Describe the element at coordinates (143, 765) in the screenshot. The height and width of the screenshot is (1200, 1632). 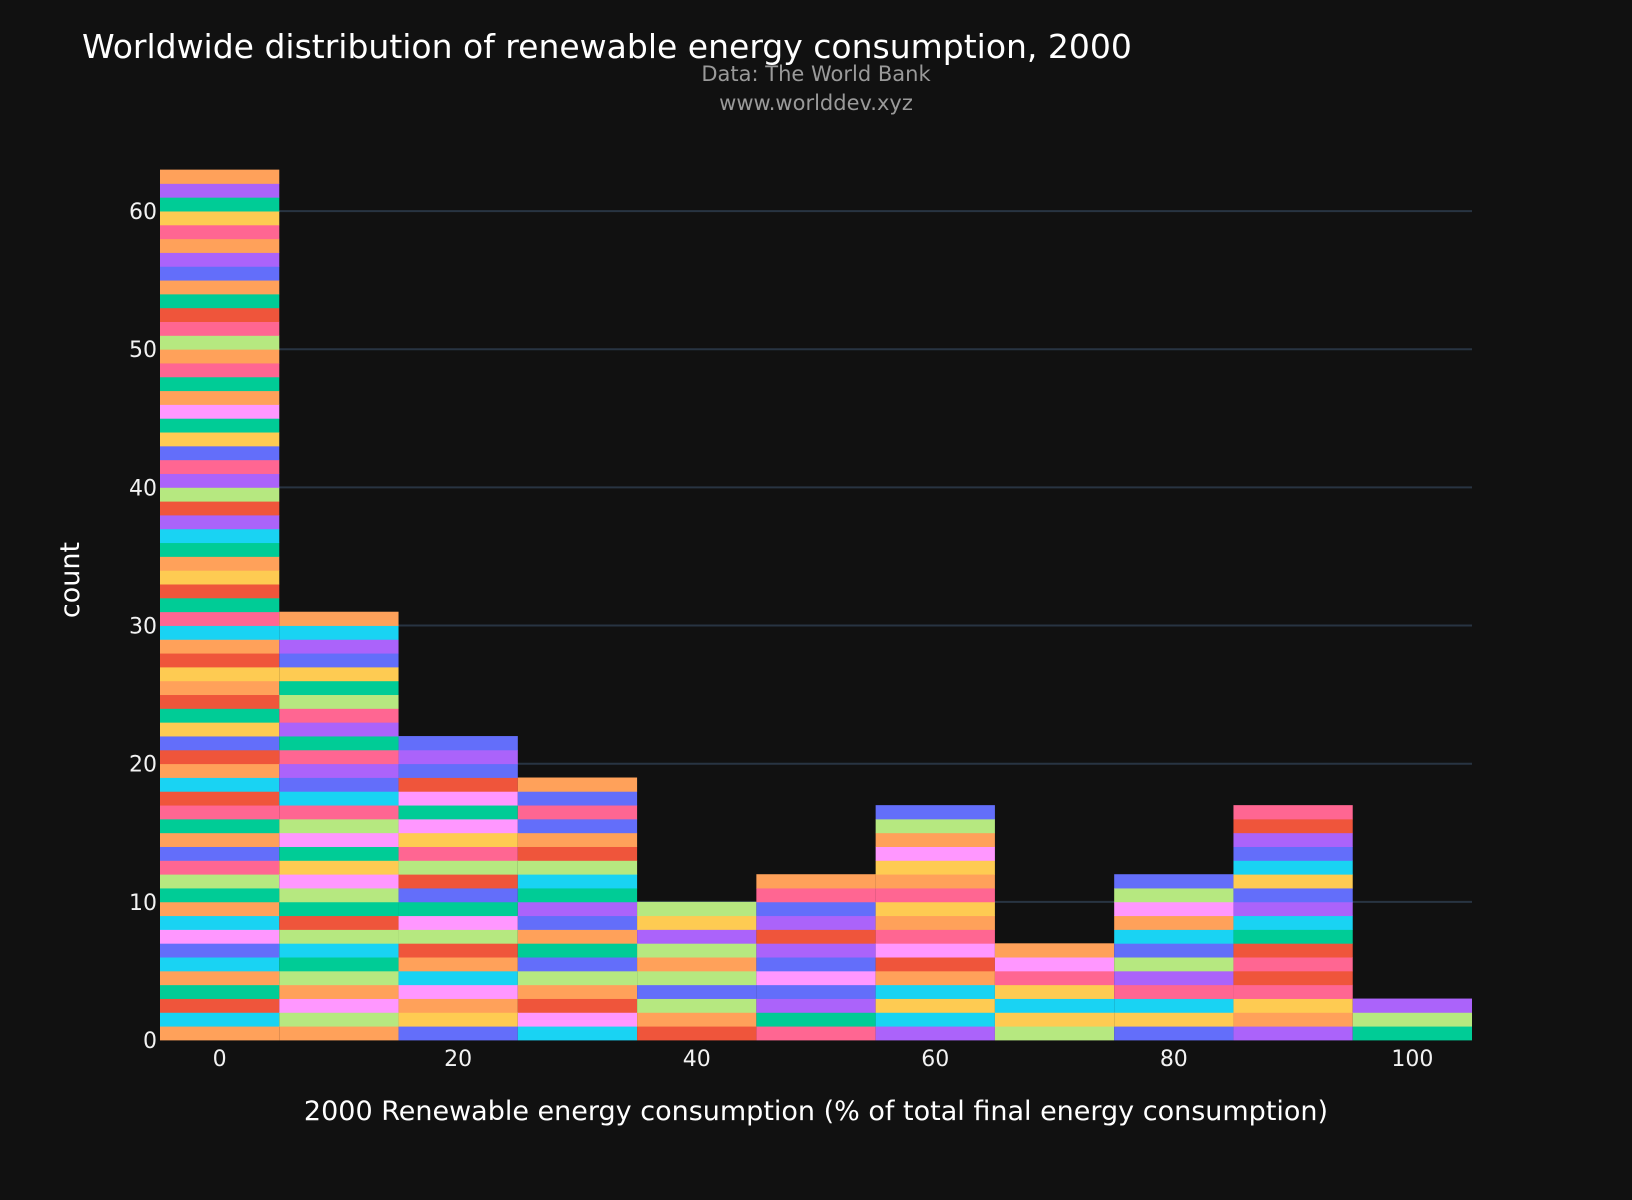
I see `y-tick-label: 20` at that location.